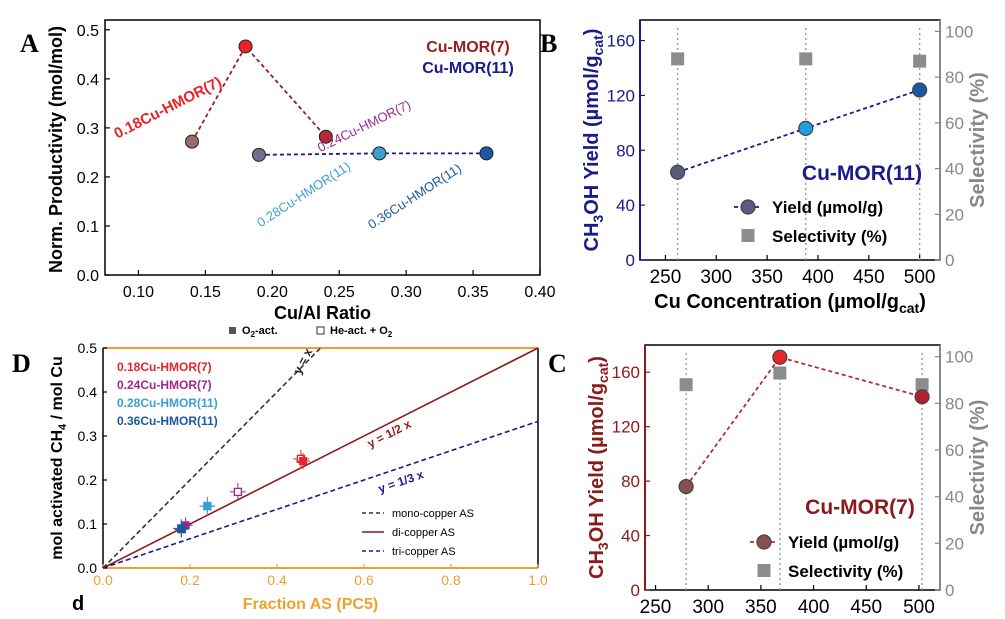 Image resolution: width=1005 pixels, height=619 pixels. Describe the element at coordinates (21, 363) in the screenshot. I see `panel-label-d: D` at that location.